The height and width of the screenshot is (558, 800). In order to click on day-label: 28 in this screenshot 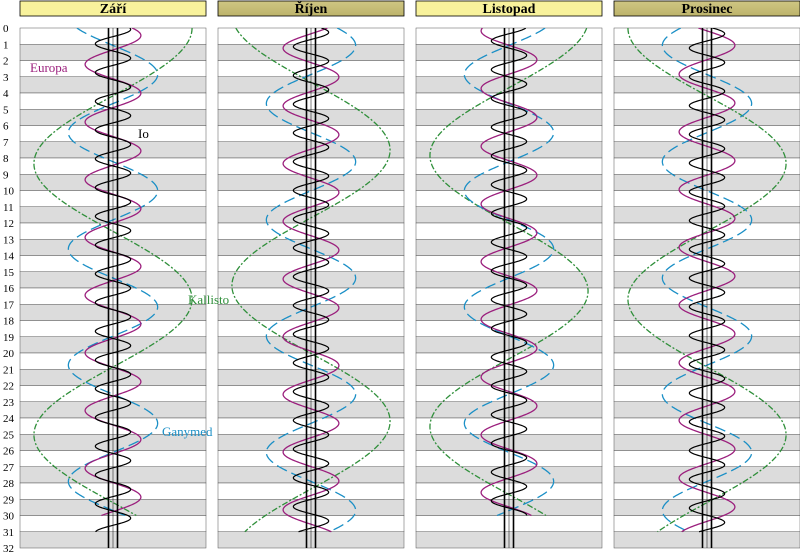, I will do `click(9, 484)`.